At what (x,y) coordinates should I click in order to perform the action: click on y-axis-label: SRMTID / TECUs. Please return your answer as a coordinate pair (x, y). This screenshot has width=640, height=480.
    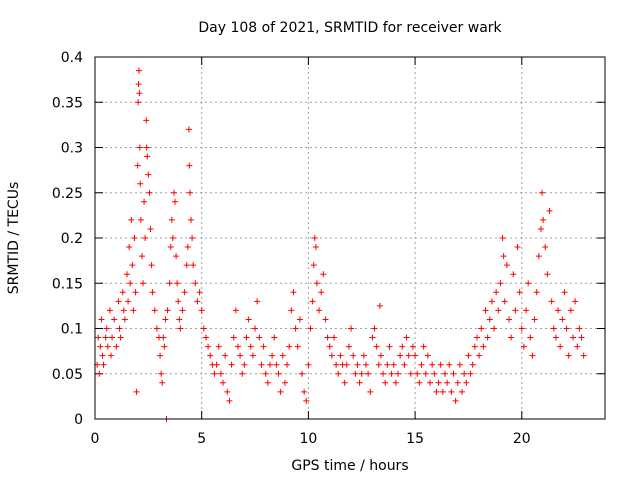
    Looking at the image, I should click on (14, 238).